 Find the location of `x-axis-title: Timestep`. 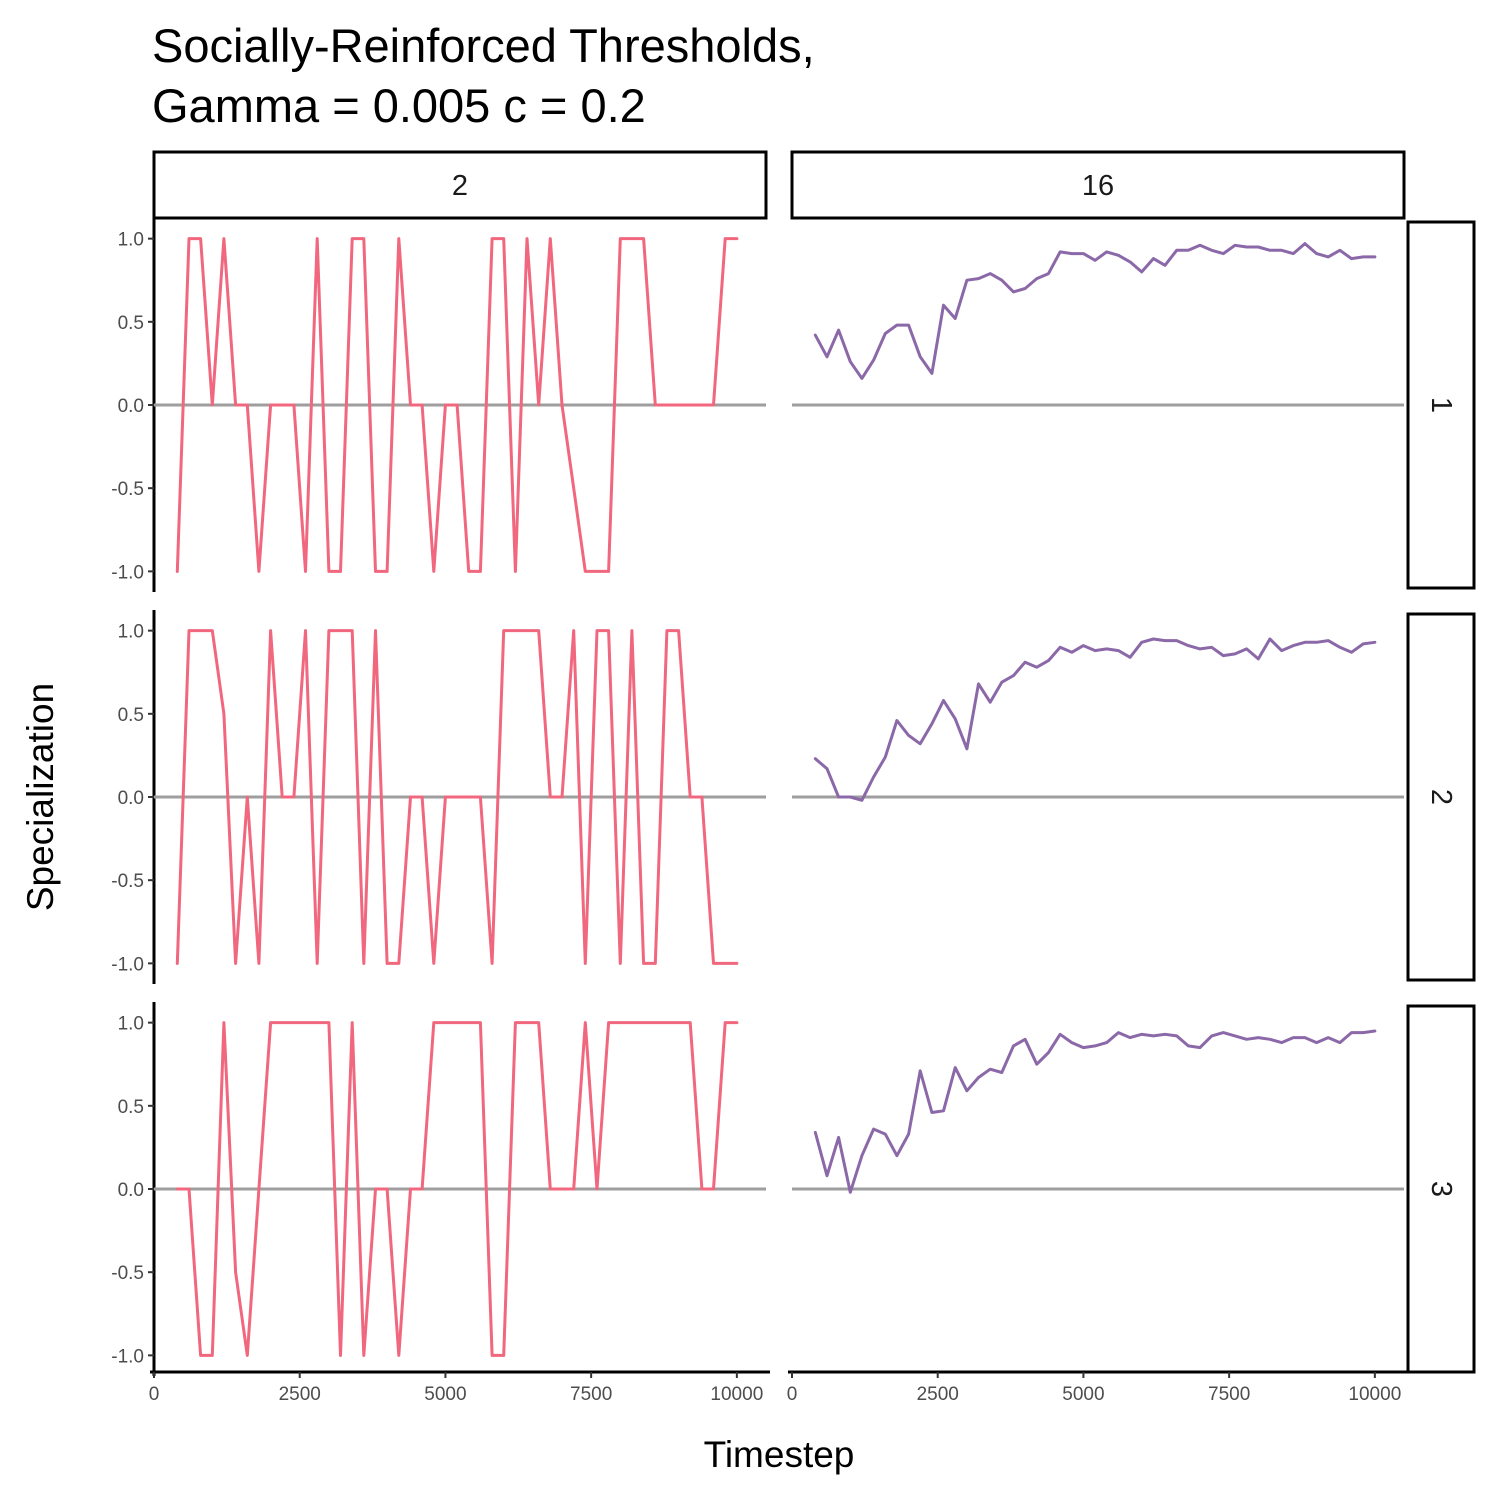

x-axis-title: Timestep is located at coordinates (779, 1454).